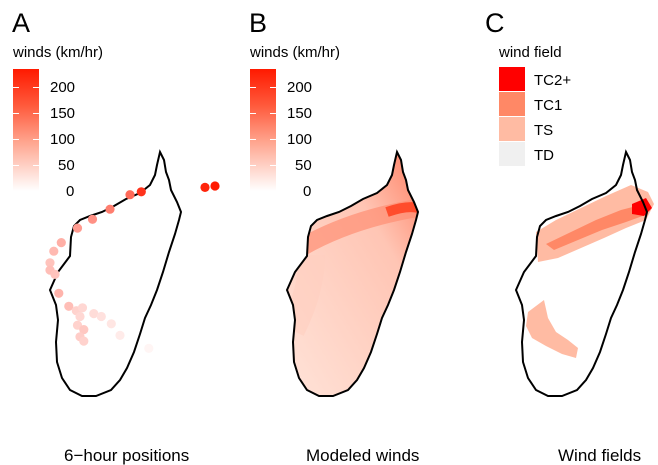 The image size is (658, 465). I want to click on panel-letter: B, so click(258, 23).